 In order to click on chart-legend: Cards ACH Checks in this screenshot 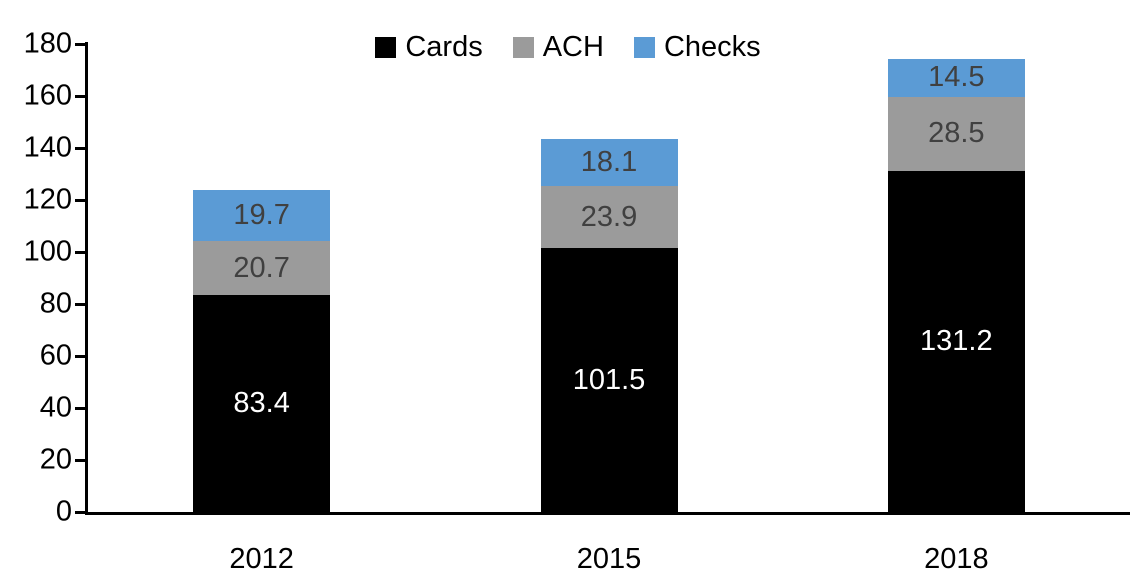, I will do `click(568, 47)`.